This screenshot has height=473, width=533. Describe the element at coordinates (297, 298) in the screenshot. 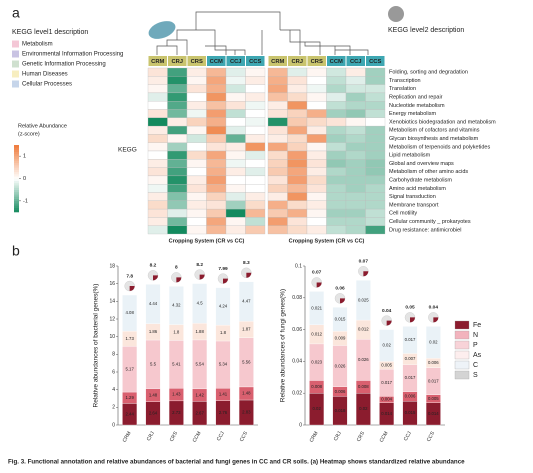

I see `y-tick-label: 0.08` at that location.